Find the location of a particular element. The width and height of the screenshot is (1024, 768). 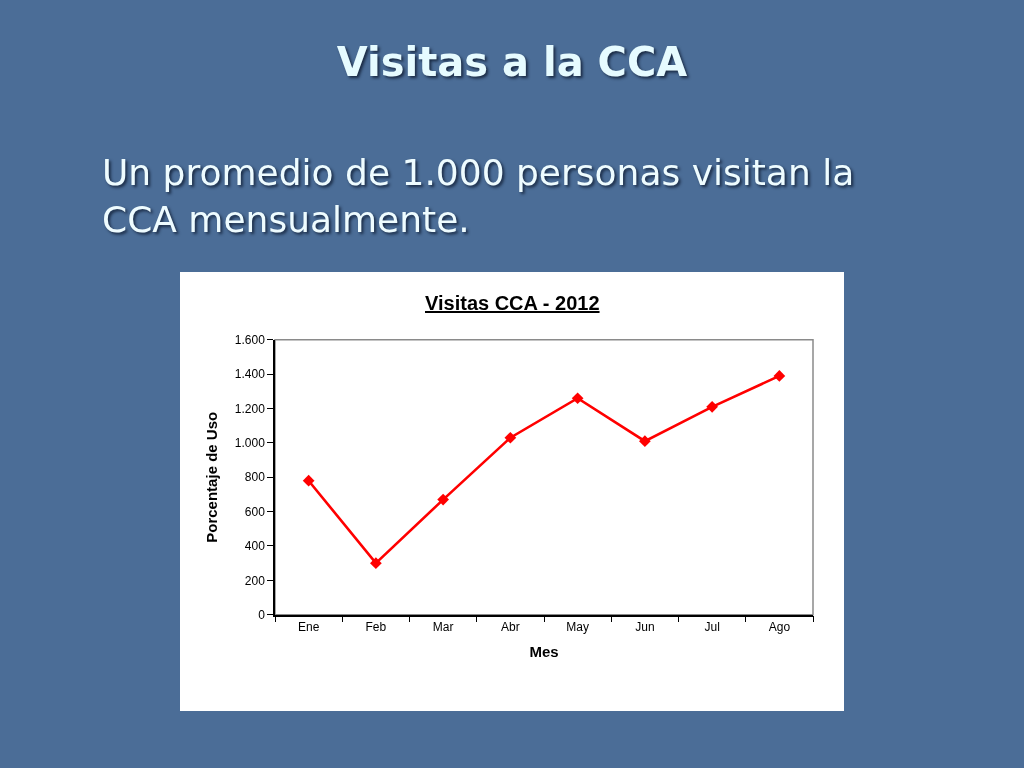

y-tick-label: 1.400 is located at coordinates (250, 374).